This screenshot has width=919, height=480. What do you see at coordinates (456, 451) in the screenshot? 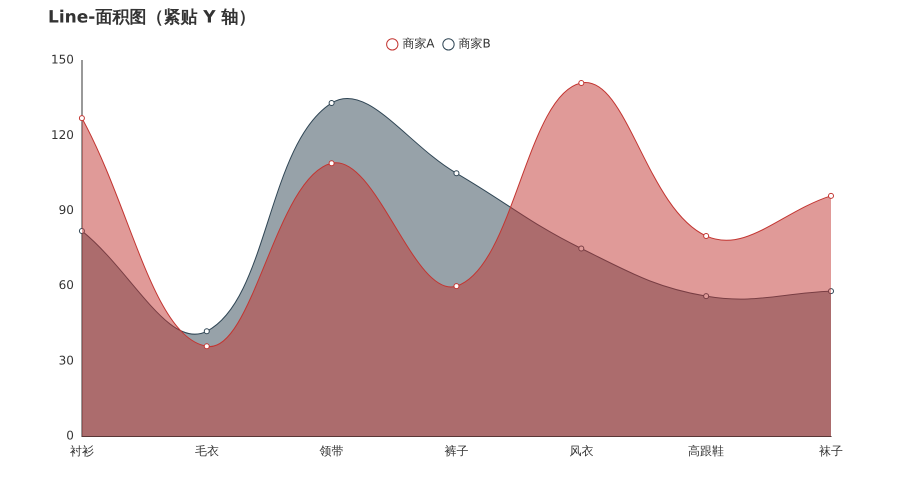
I see `x-tick-label: 裤子` at bounding box center [456, 451].